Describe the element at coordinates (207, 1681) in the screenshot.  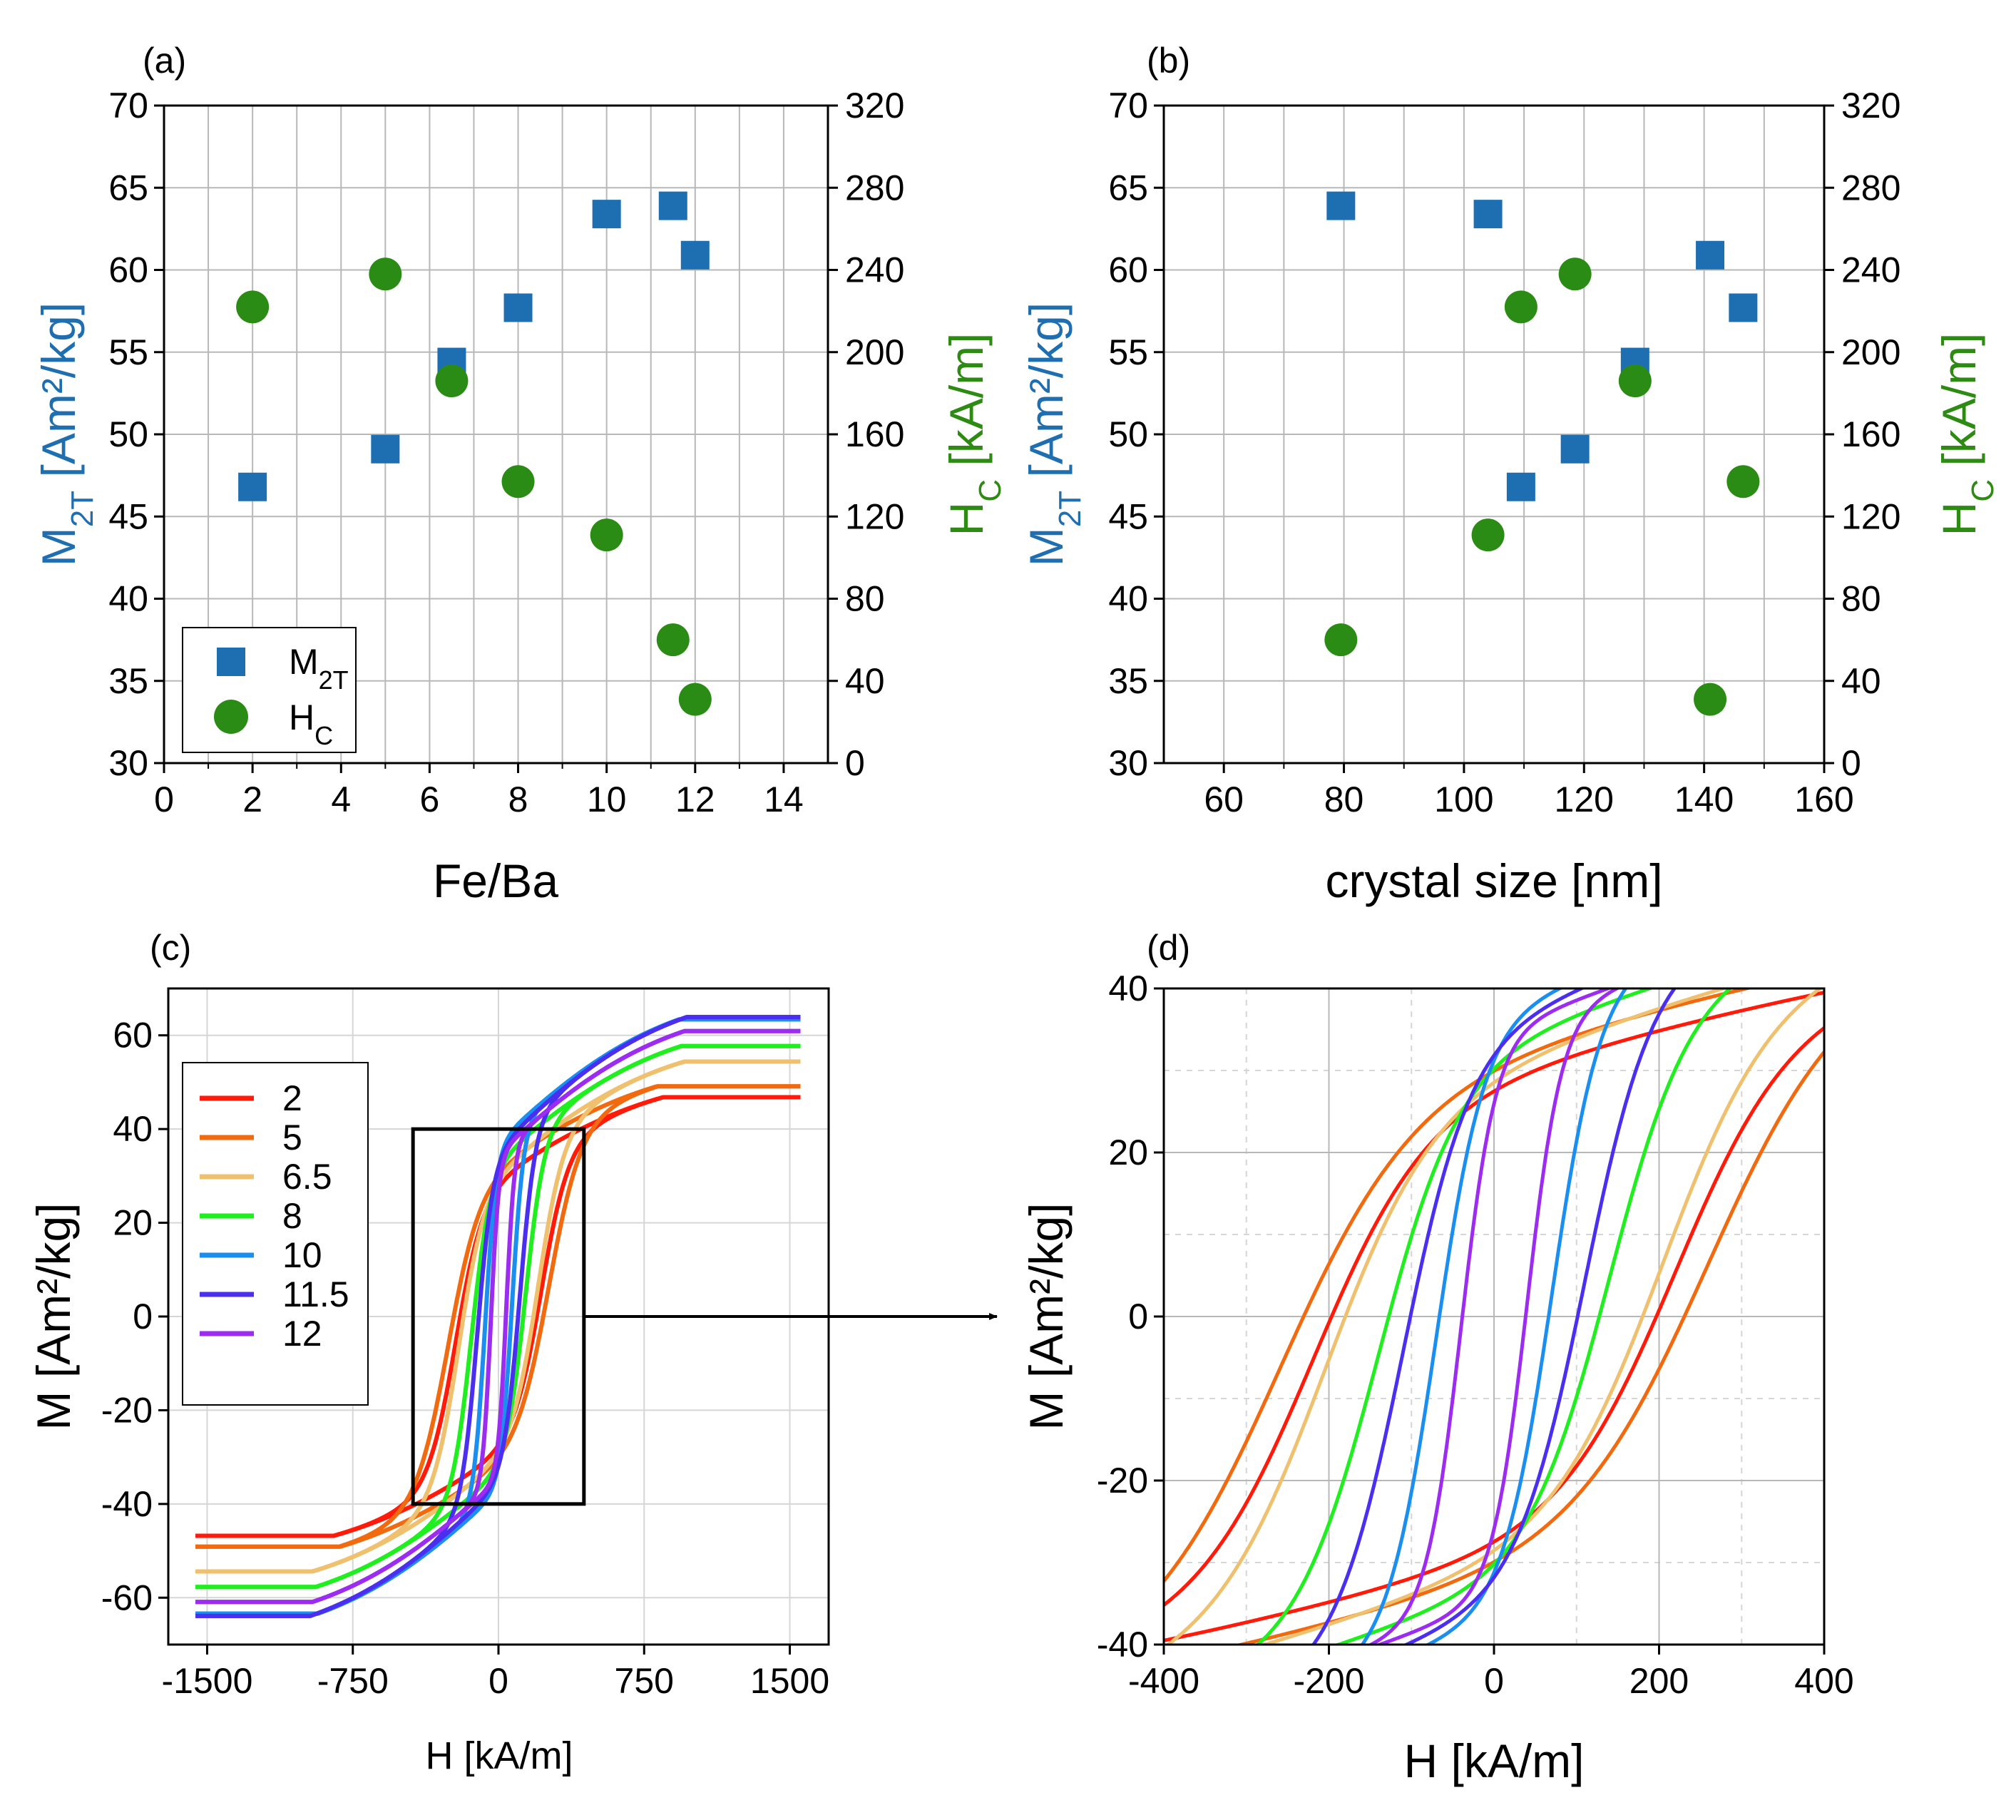
I see `x-tick-label: -1500` at that location.